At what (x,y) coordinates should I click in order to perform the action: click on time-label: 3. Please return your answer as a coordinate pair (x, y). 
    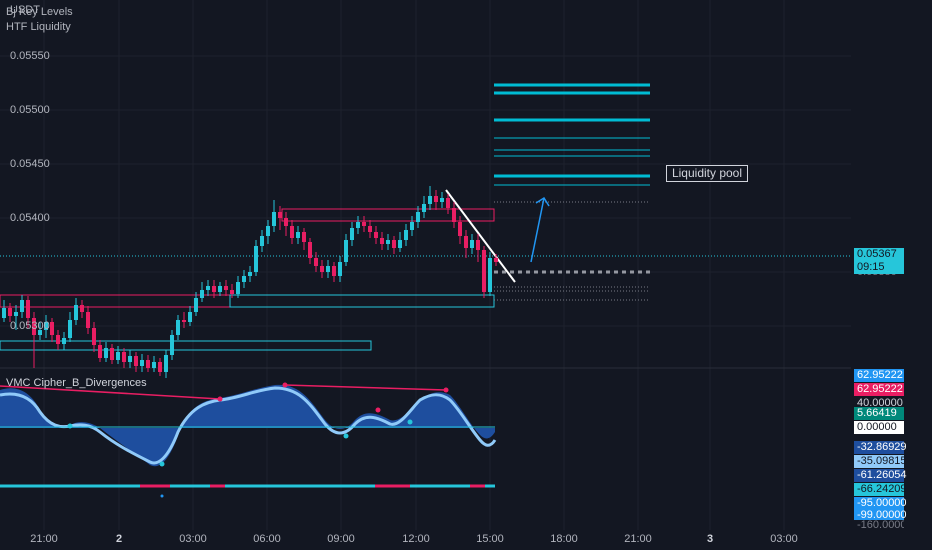
    Looking at the image, I should click on (710, 539).